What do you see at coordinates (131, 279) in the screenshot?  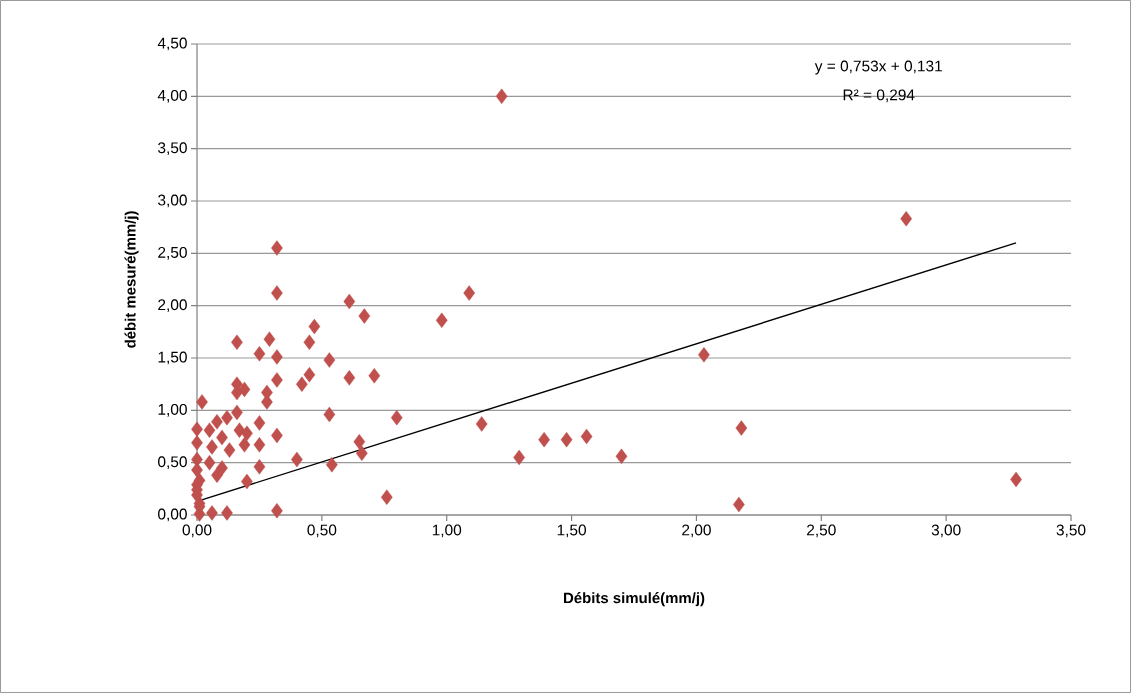 I see `y-axis-title: débit mesuré(mm/j)` at bounding box center [131, 279].